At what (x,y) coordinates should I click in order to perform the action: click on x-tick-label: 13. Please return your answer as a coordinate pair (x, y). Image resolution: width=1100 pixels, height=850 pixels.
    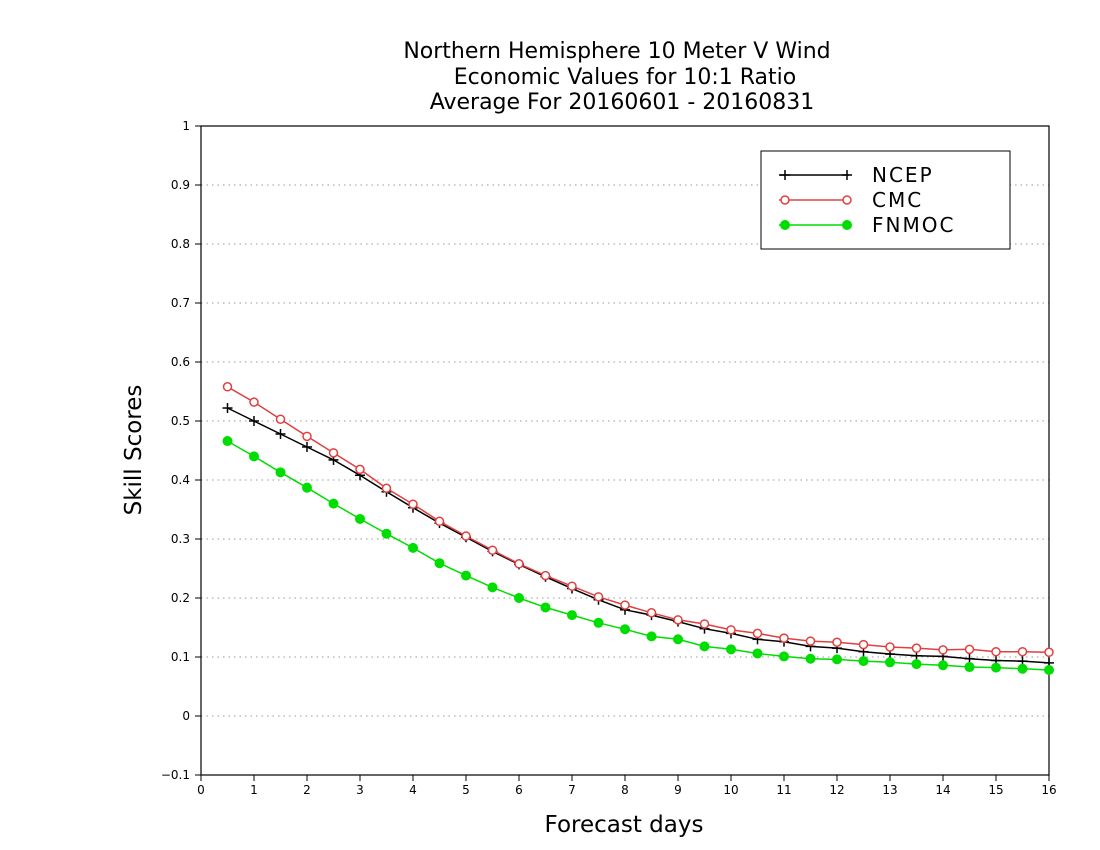
    Looking at the image, I should click on (889, 790).